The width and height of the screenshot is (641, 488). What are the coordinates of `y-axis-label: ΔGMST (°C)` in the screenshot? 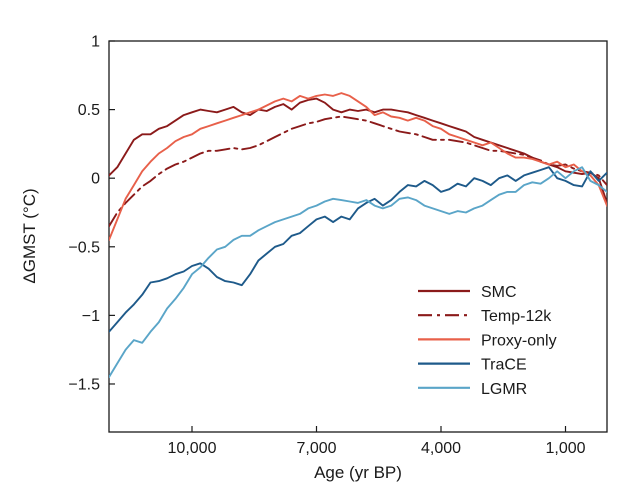 It's located at (29, 235).